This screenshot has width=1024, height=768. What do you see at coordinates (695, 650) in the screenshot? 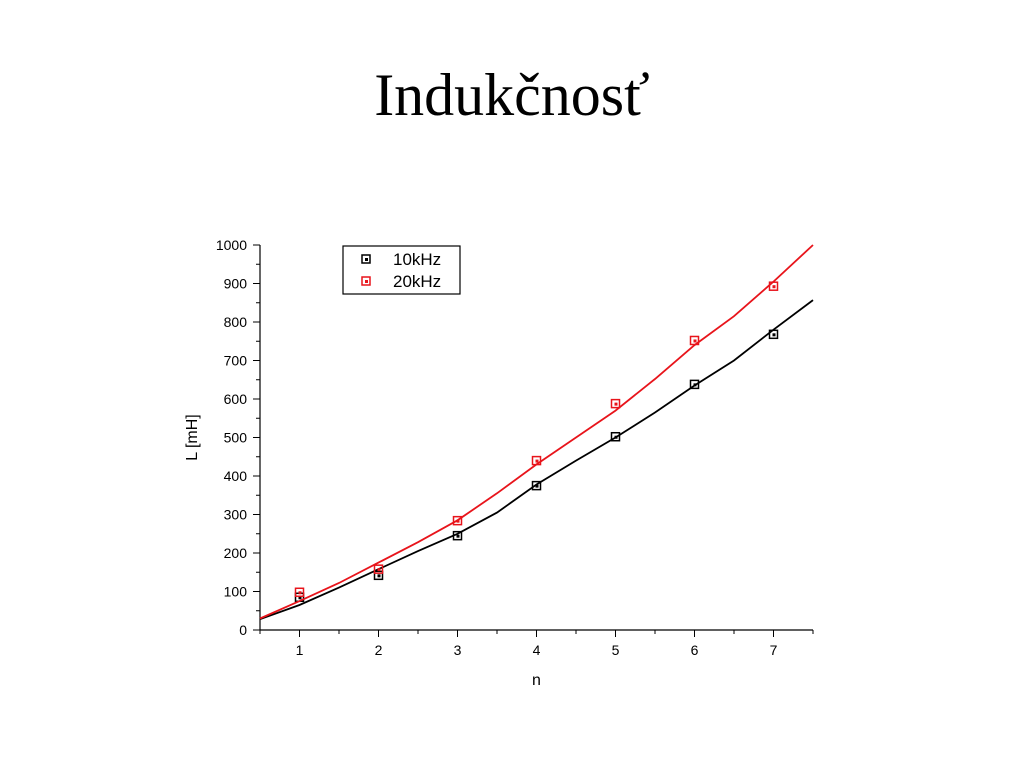
I see `x-tick-label: 6` at bounding box center [695, 650].